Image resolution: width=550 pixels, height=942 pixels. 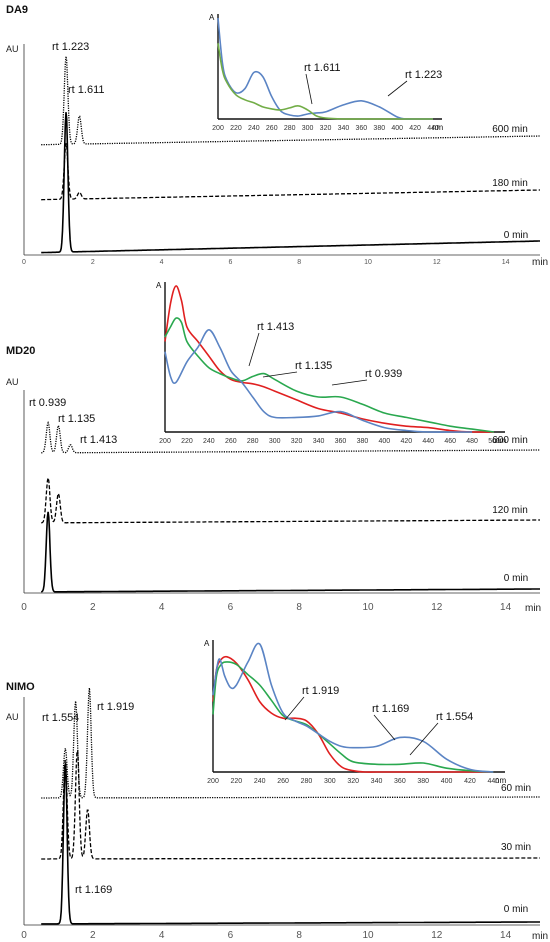 I want to click on peak-label: rt 1.223, so click(x=70, y=47).